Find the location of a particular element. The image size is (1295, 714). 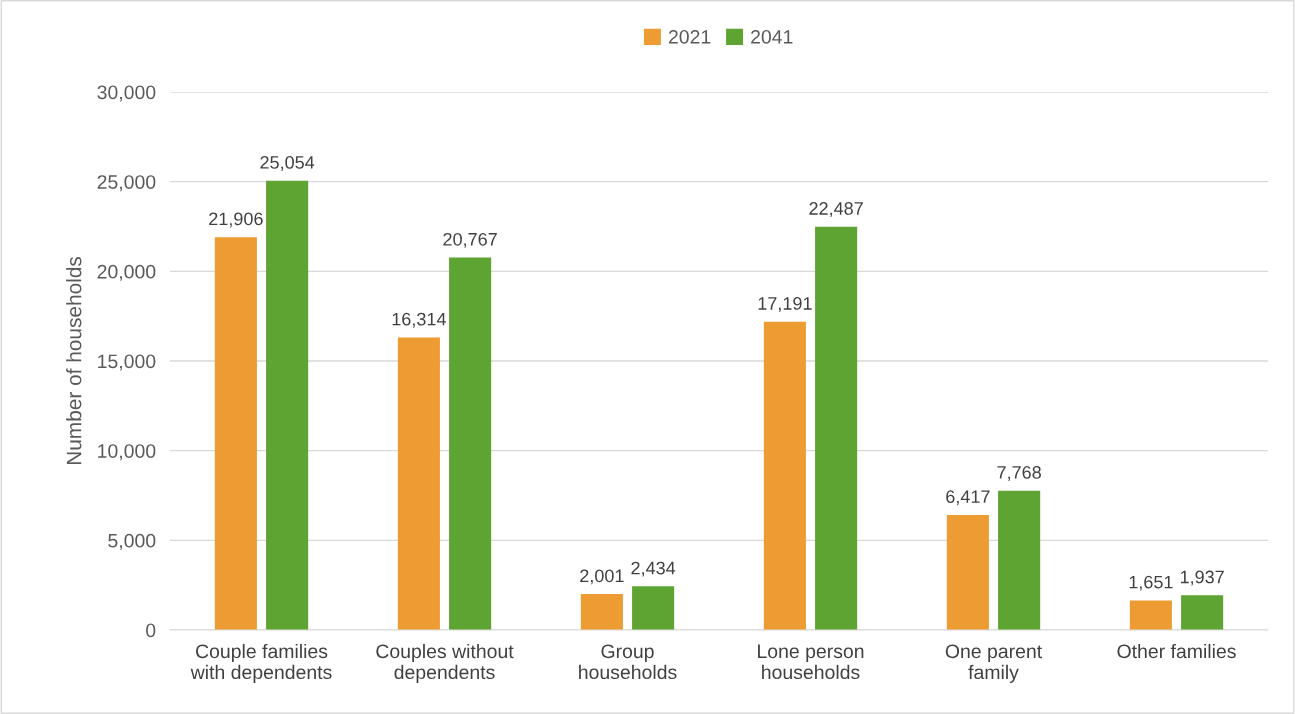

x-tick-label: One parent family is located at coordinates (994, 663).